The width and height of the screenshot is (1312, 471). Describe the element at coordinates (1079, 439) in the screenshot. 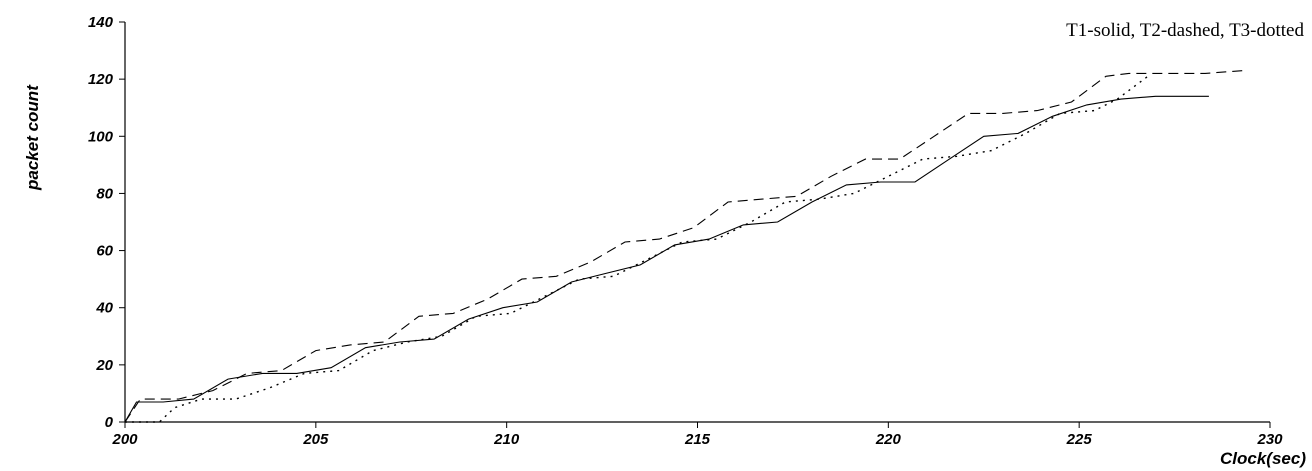

I see `x-tick-label: 225` at that location.